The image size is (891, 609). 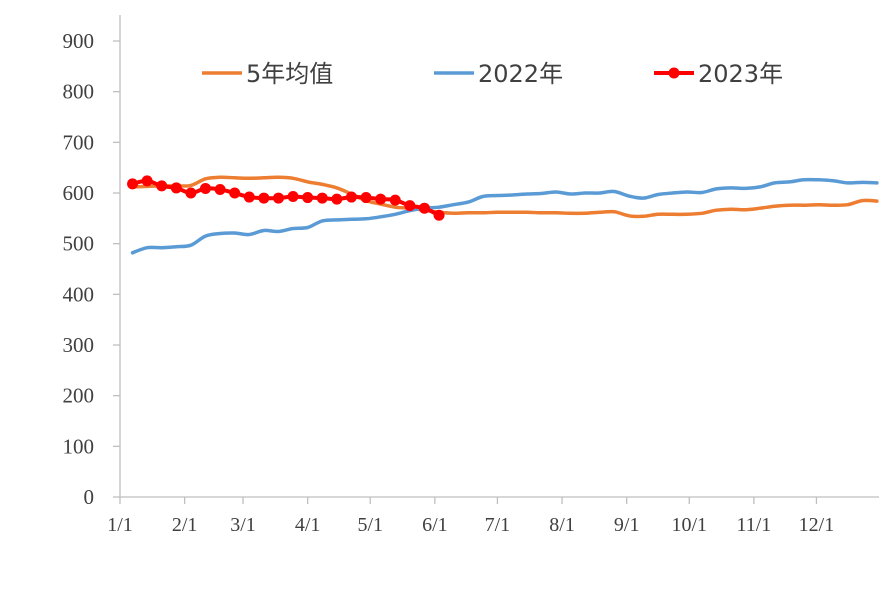 I want to click on y-tick-label: 300, so click(x=79, y=345).